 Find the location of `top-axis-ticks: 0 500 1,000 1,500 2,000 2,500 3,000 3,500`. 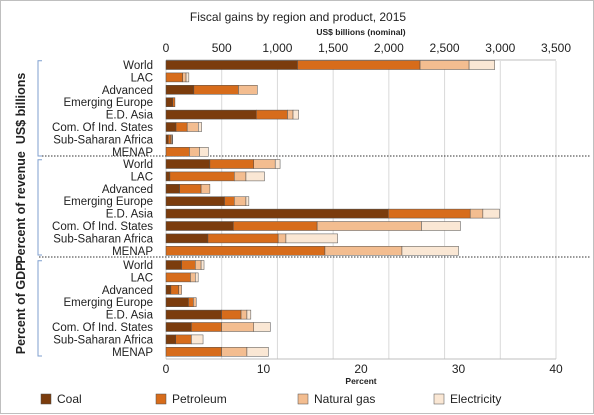

top-axis-ticks: 0 500 1,000 1,500 2,000 2,500 3,000 3,500 is located at coordinates (367, 48).